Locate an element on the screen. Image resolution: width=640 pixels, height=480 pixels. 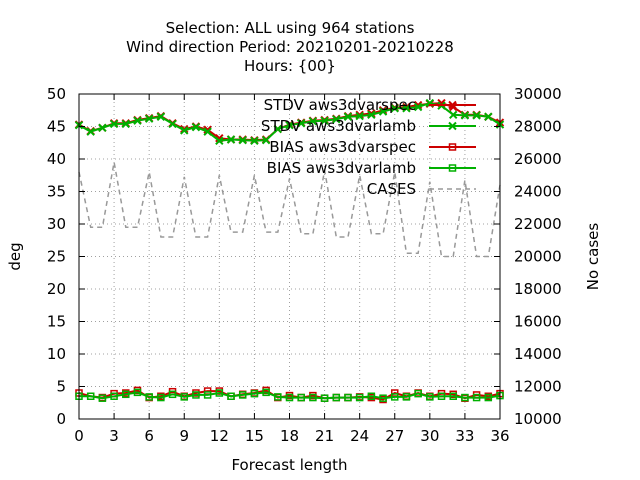
y2-tick-label: 18000 is located at coordinates (538, 289).